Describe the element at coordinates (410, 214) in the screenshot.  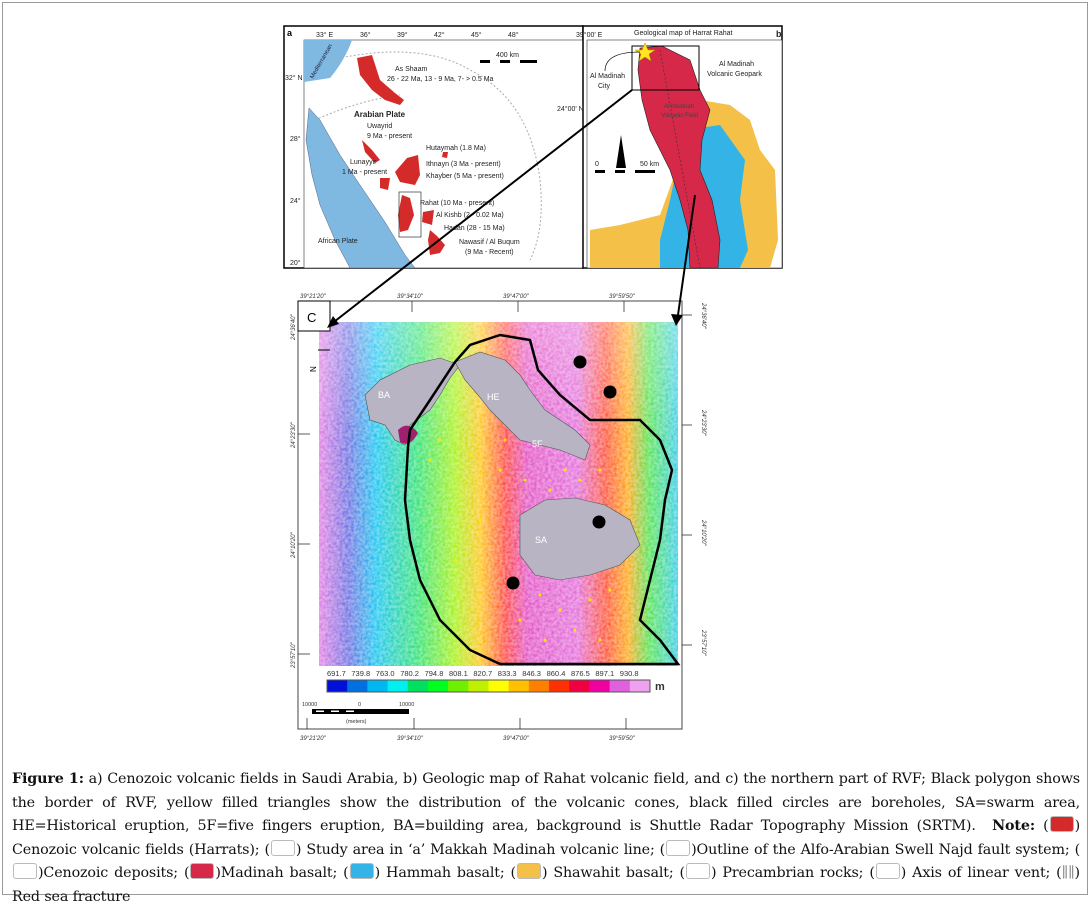
I see `study-area-box` at that location.